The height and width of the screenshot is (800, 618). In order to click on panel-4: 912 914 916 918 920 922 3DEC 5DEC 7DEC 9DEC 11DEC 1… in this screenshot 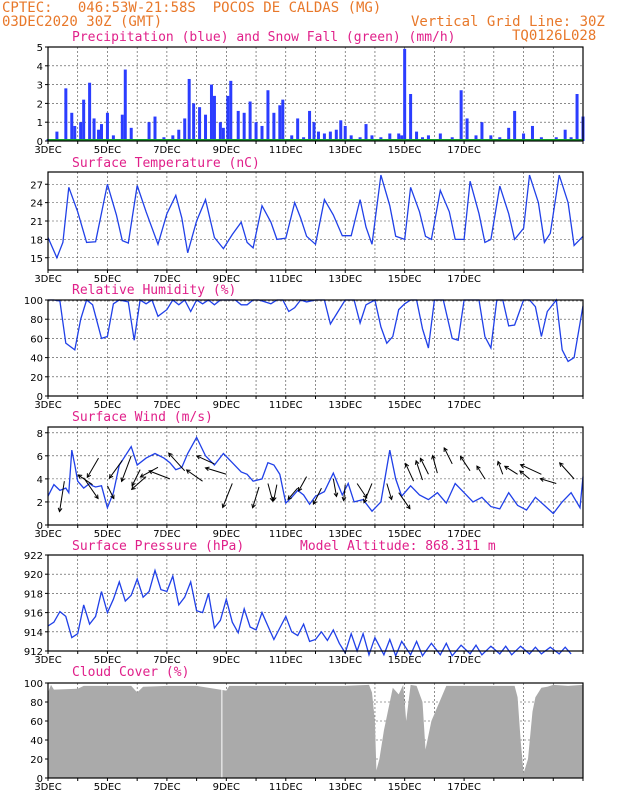, I will do `click(304, 608)`.